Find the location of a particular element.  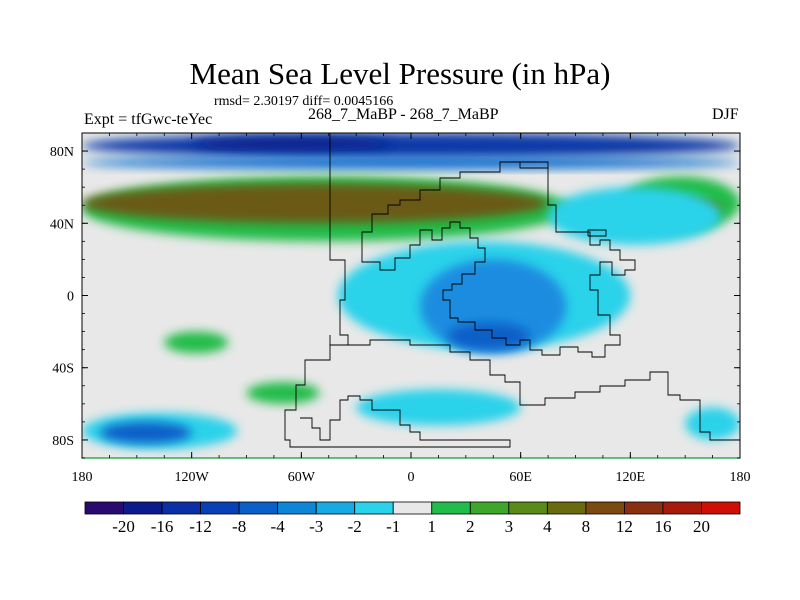

colorbar-label: 16 is located at coordinates (662, 526).